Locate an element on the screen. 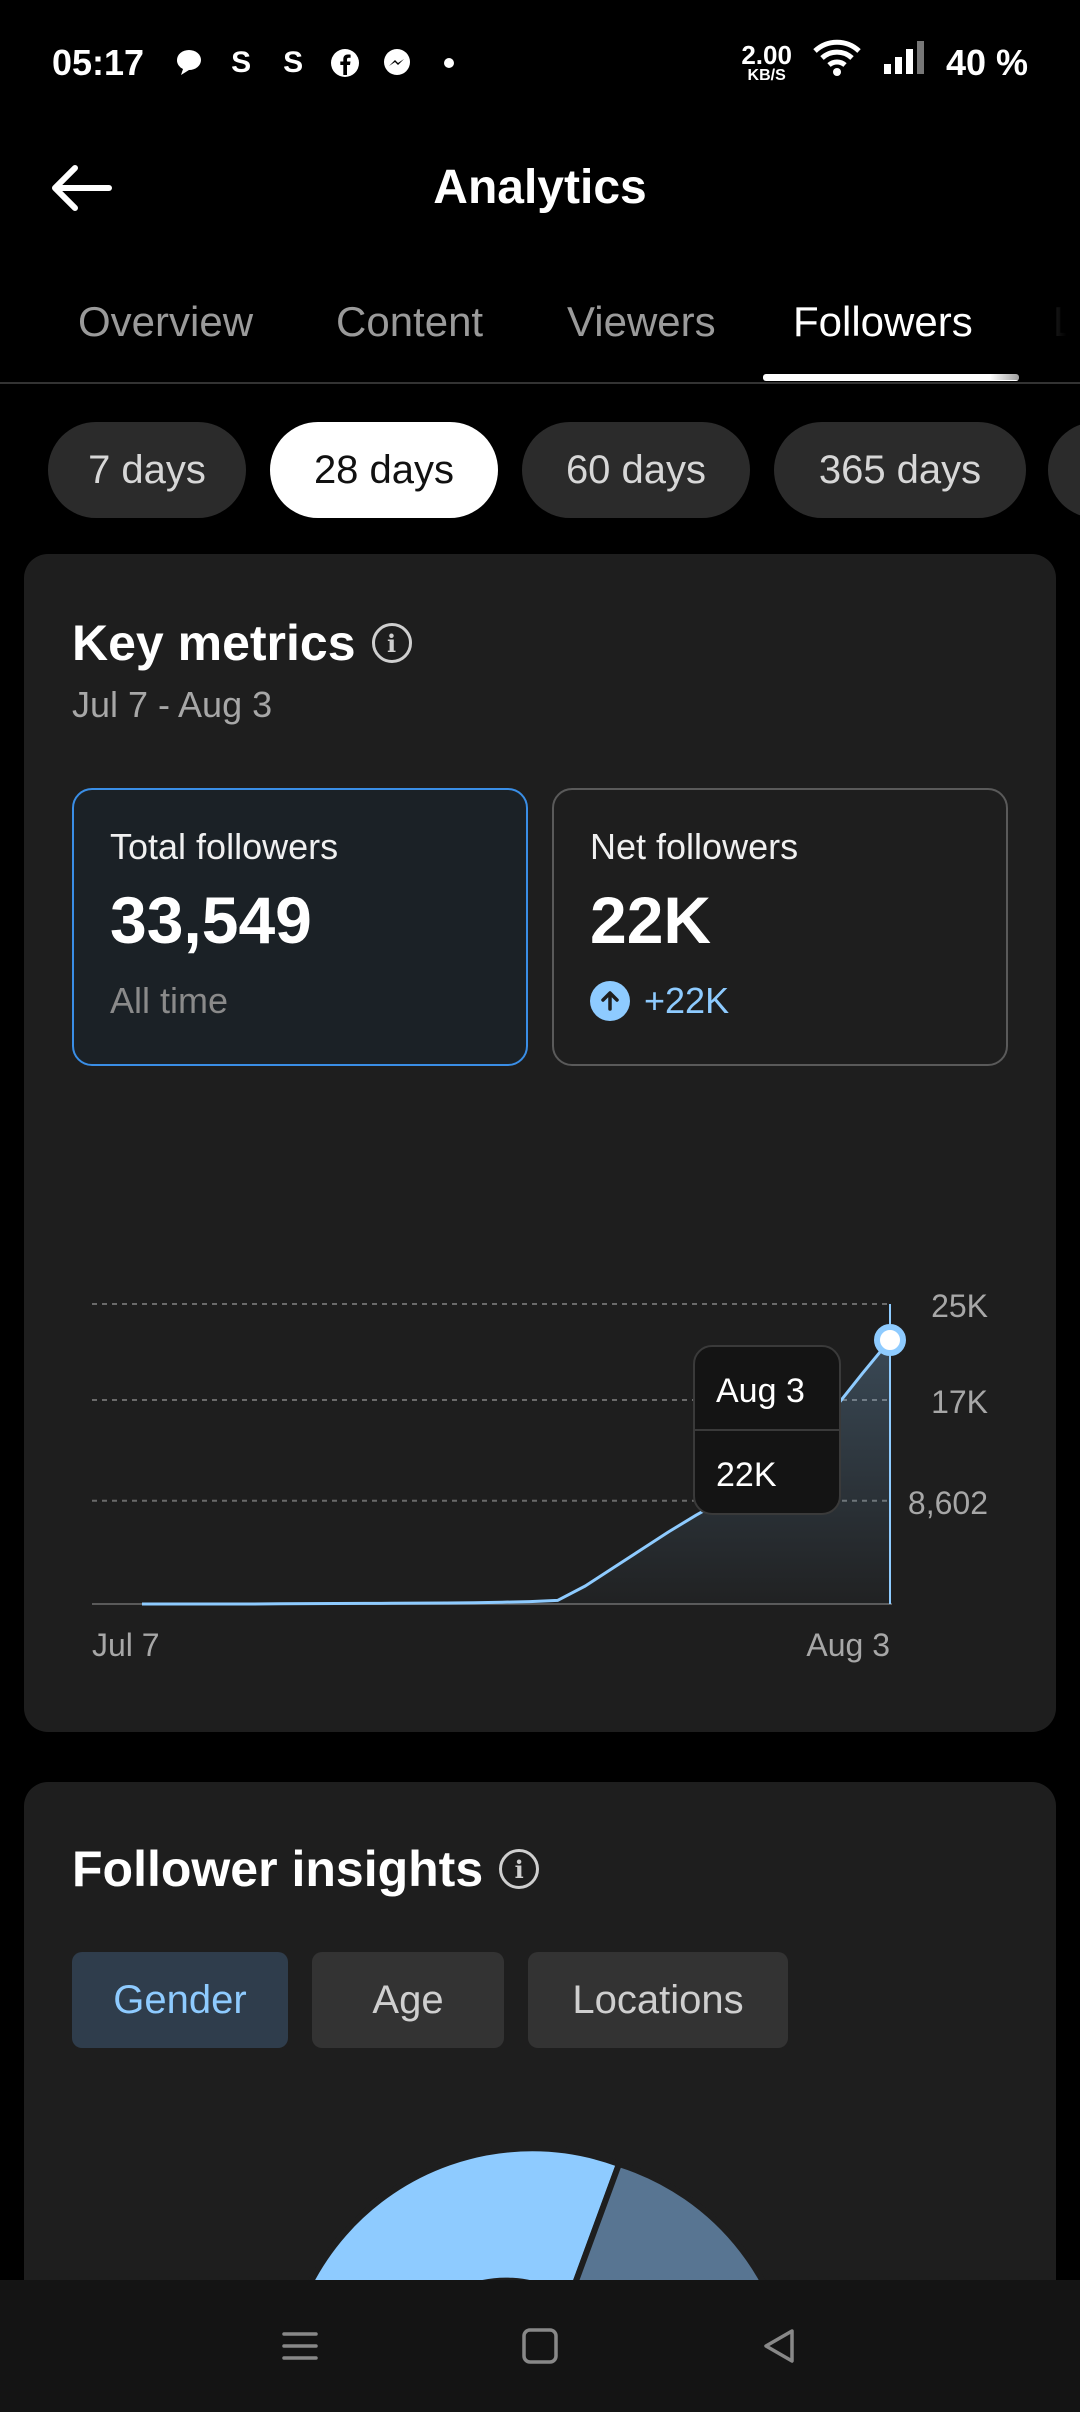 The image size is (1080, 2412). follower-insights-title: Follower insights is located at coordinates (278, 1869).